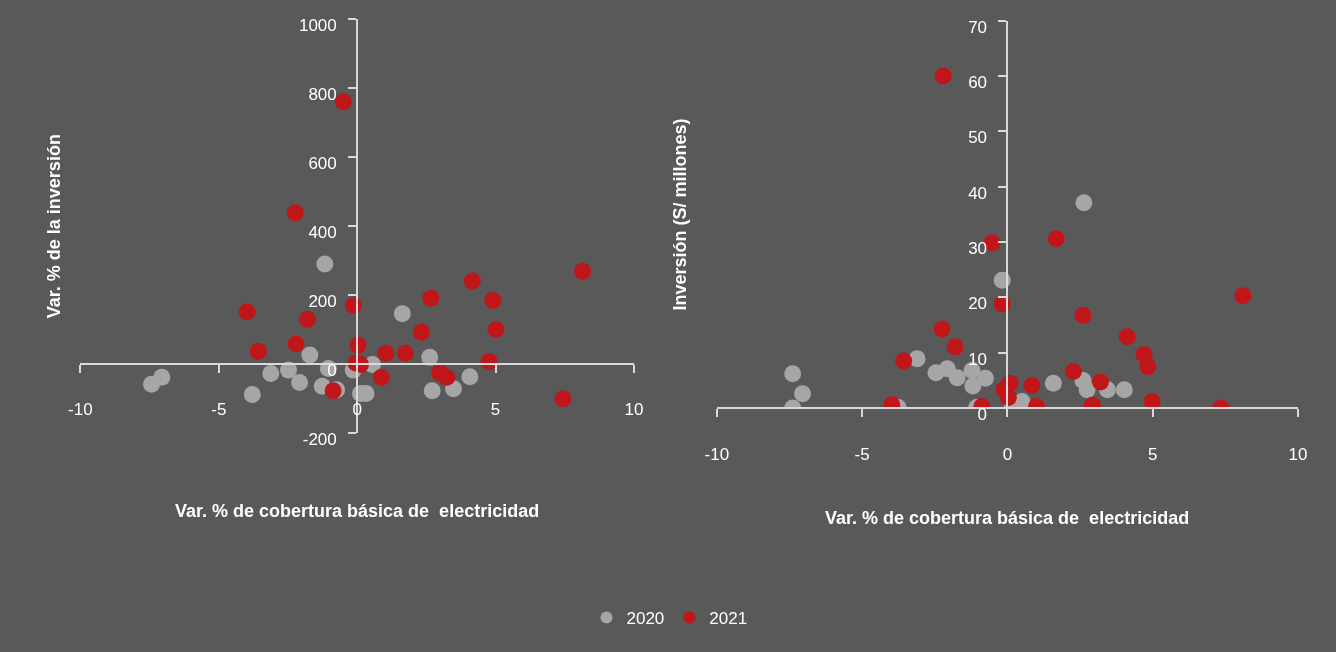 The height and width of the screenshot is (652, 1336). Describe the element at coordinates (645, 619) in the screenshot. I see `legend-label: 2020` at that location.